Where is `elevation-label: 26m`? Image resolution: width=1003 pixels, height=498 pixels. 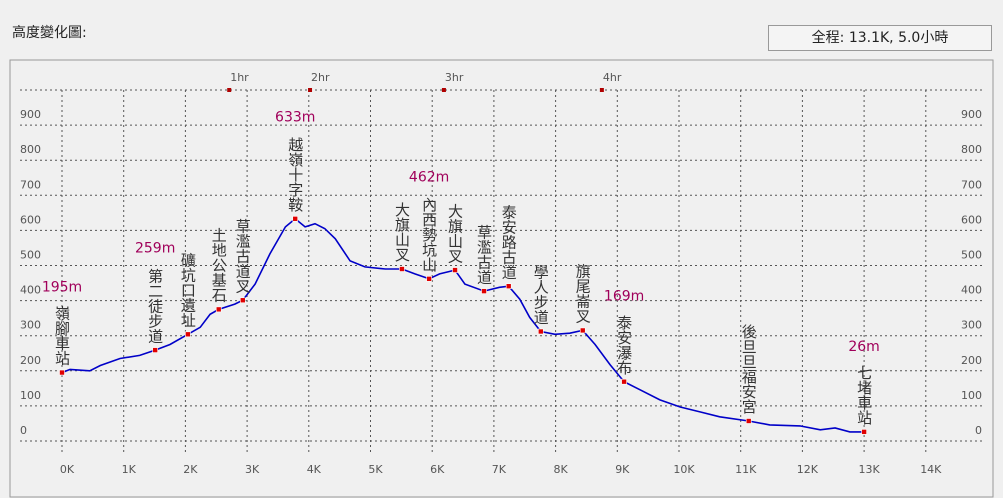
elevation-label: 26m is located at coordinates (863, 347).